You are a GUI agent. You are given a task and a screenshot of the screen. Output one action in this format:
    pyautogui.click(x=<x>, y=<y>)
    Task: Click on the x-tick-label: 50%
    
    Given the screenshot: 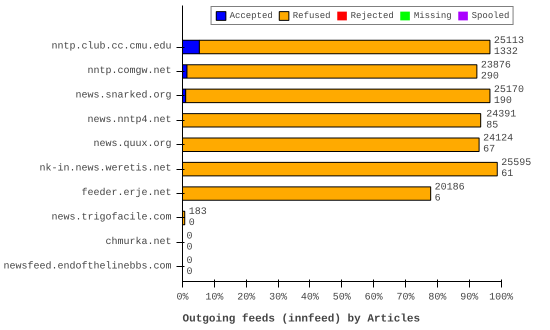 What is the action you would take?
    pyautogui.click(x=341, y=298)
    